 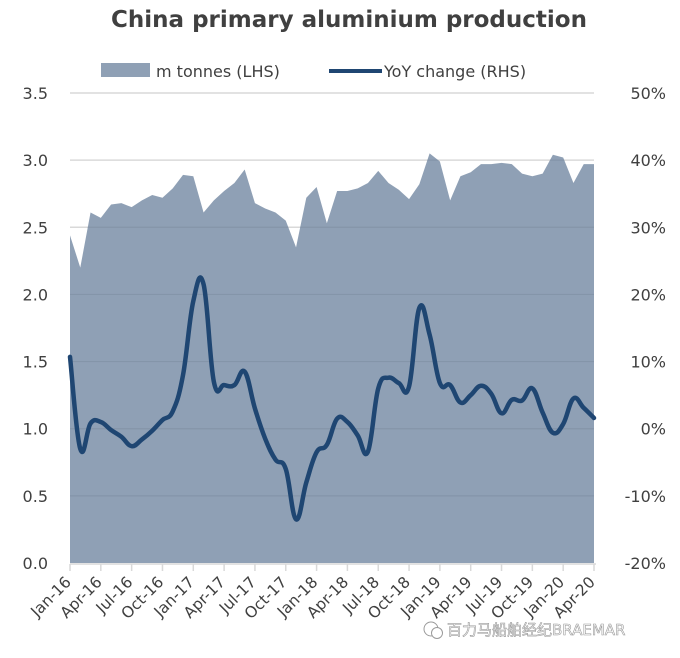 I want to click on legend-label-area: m tonnes (LHS), so click(x=218, y=71).